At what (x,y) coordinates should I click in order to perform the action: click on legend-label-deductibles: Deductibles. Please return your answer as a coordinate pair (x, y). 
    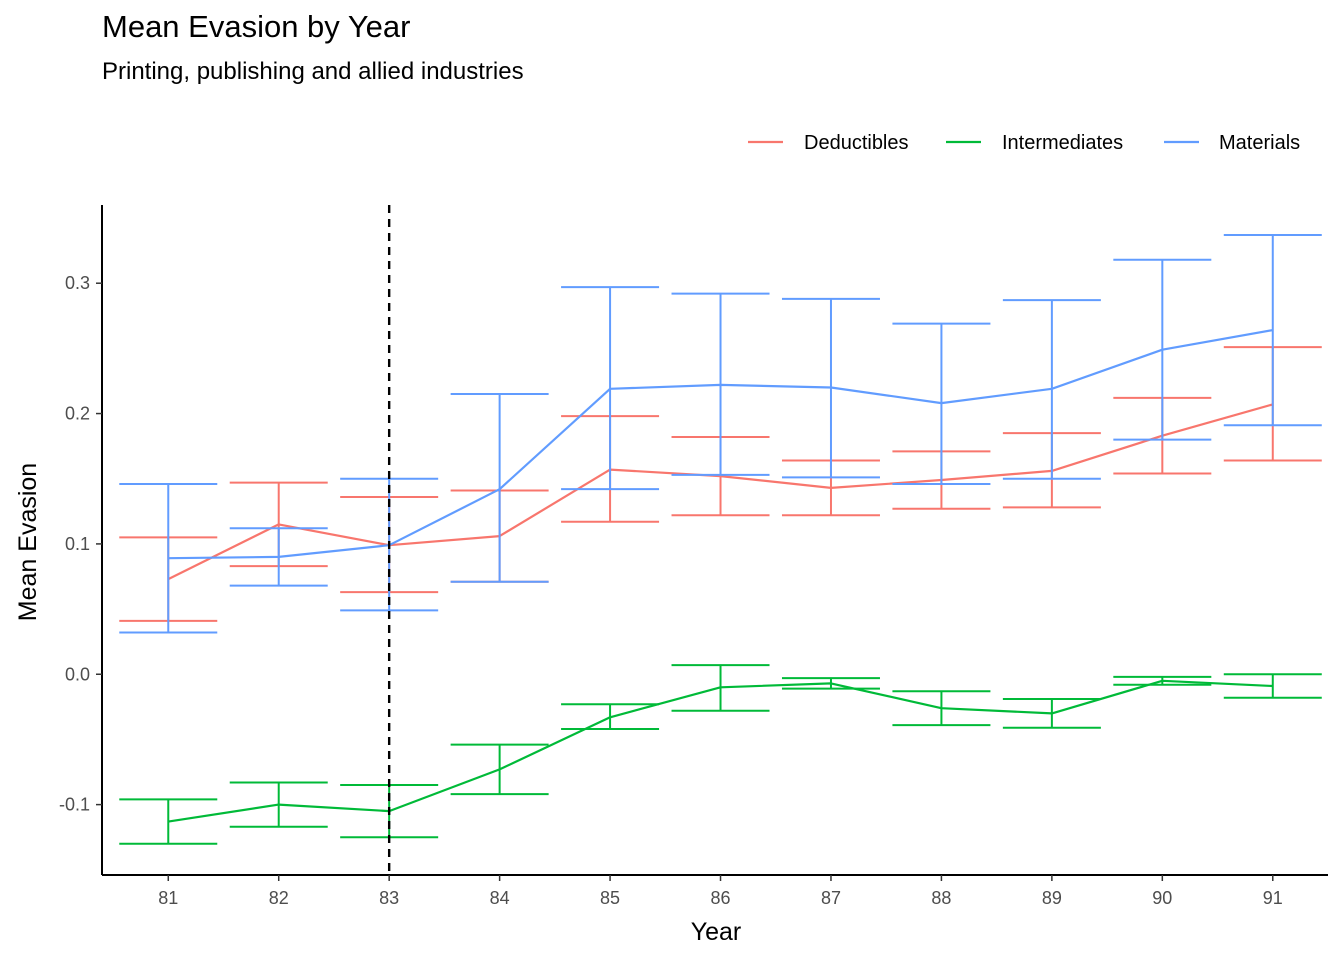
    Looking at the image, I should click on (856, 143).